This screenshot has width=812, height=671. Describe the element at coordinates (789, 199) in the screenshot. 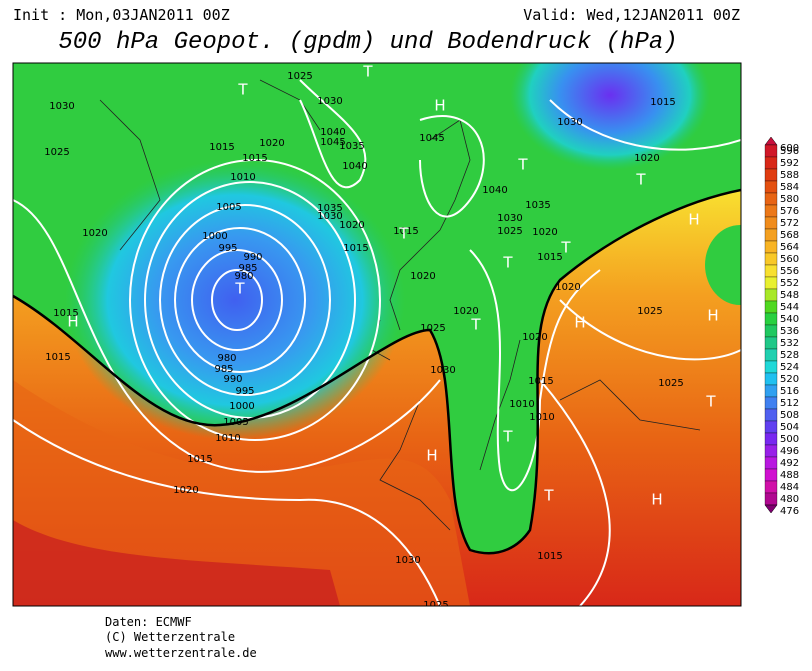

I see `colorbar-label: 580` at that location.